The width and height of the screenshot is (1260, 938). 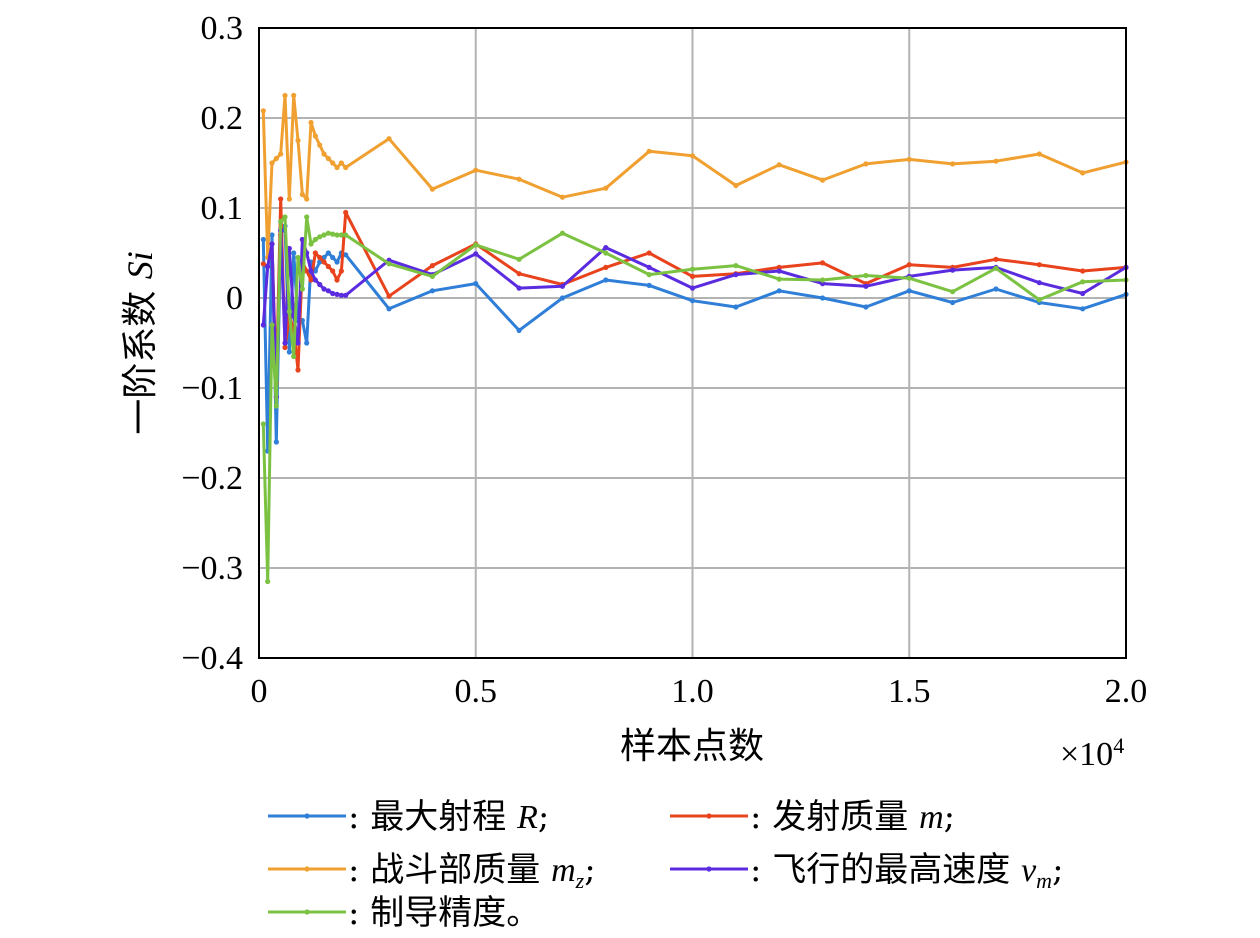 I want to click on series-line, so click(x=694, y=176).